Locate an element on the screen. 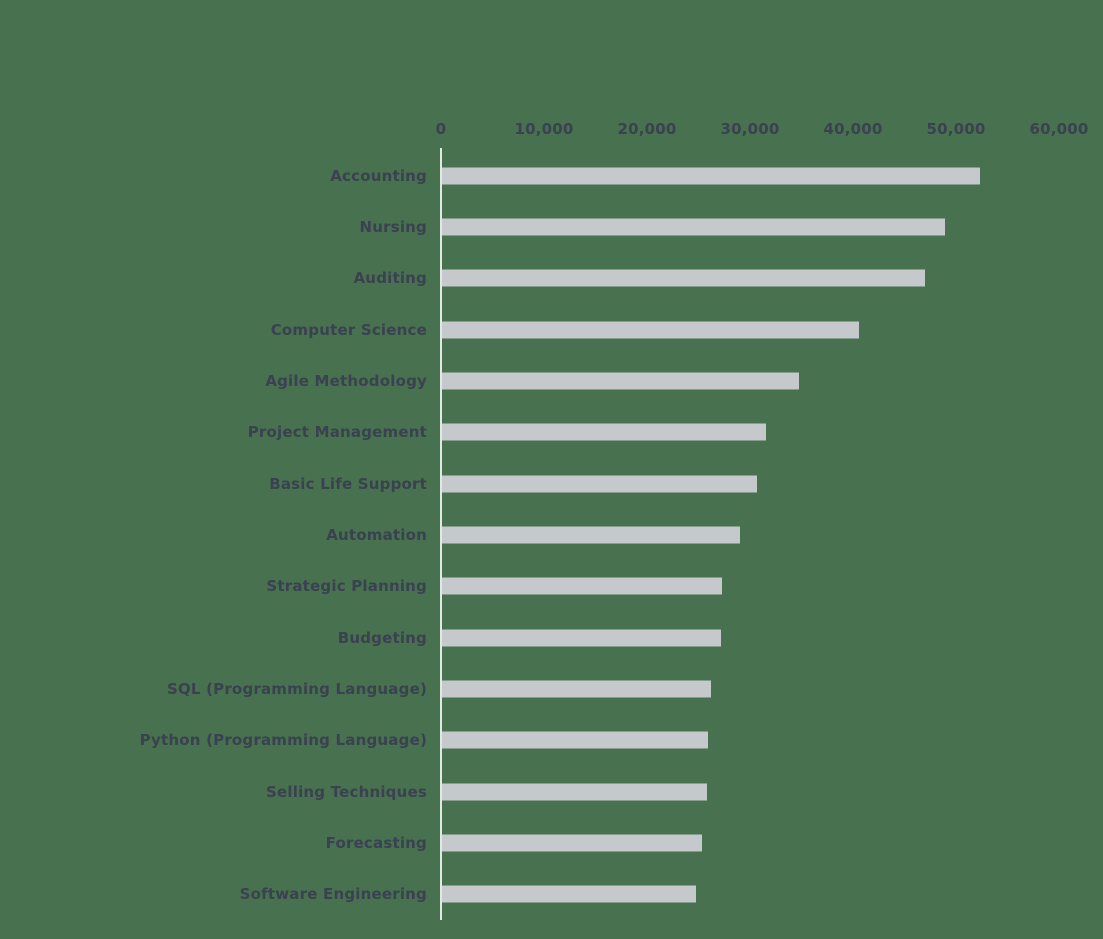 The height and width of the screenshot is (939, 1103). category-label: Forecasting is located at coordinates (376, 842).